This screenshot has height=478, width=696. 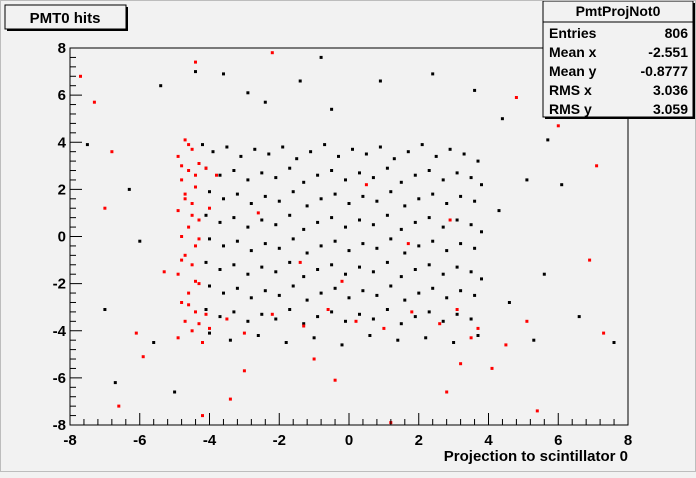 I want to click on y-tick-label: -2, so click(x=59, y=284).